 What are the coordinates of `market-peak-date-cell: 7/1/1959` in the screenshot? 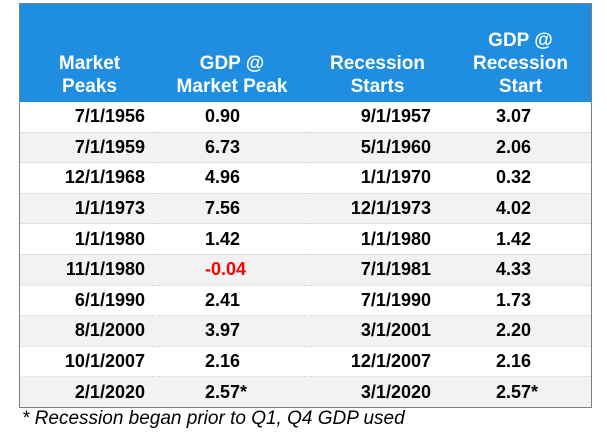 It's located at (89, 148).